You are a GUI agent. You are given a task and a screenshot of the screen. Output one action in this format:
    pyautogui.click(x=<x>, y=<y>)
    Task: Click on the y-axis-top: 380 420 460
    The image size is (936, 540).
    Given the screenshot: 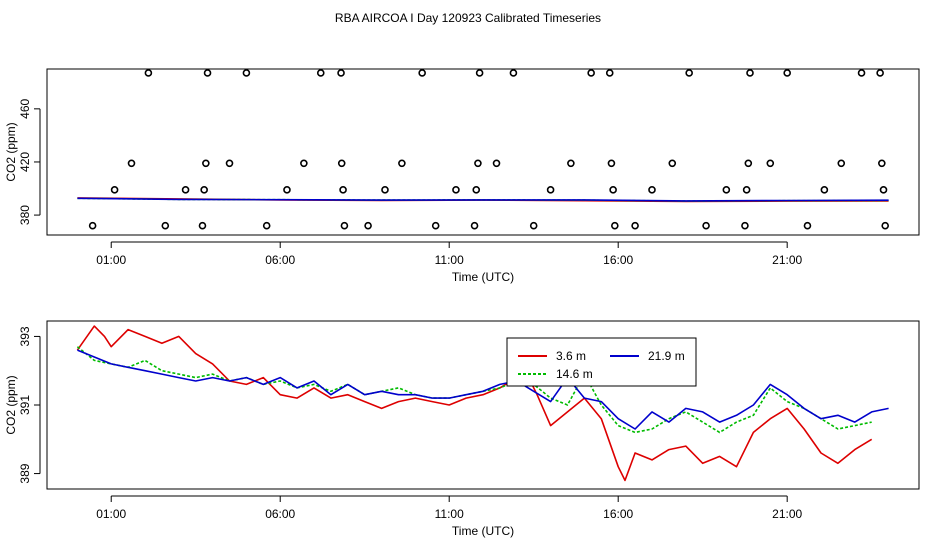 What is the action you would take?
    pyautogui.click(x=29, y=162)
    